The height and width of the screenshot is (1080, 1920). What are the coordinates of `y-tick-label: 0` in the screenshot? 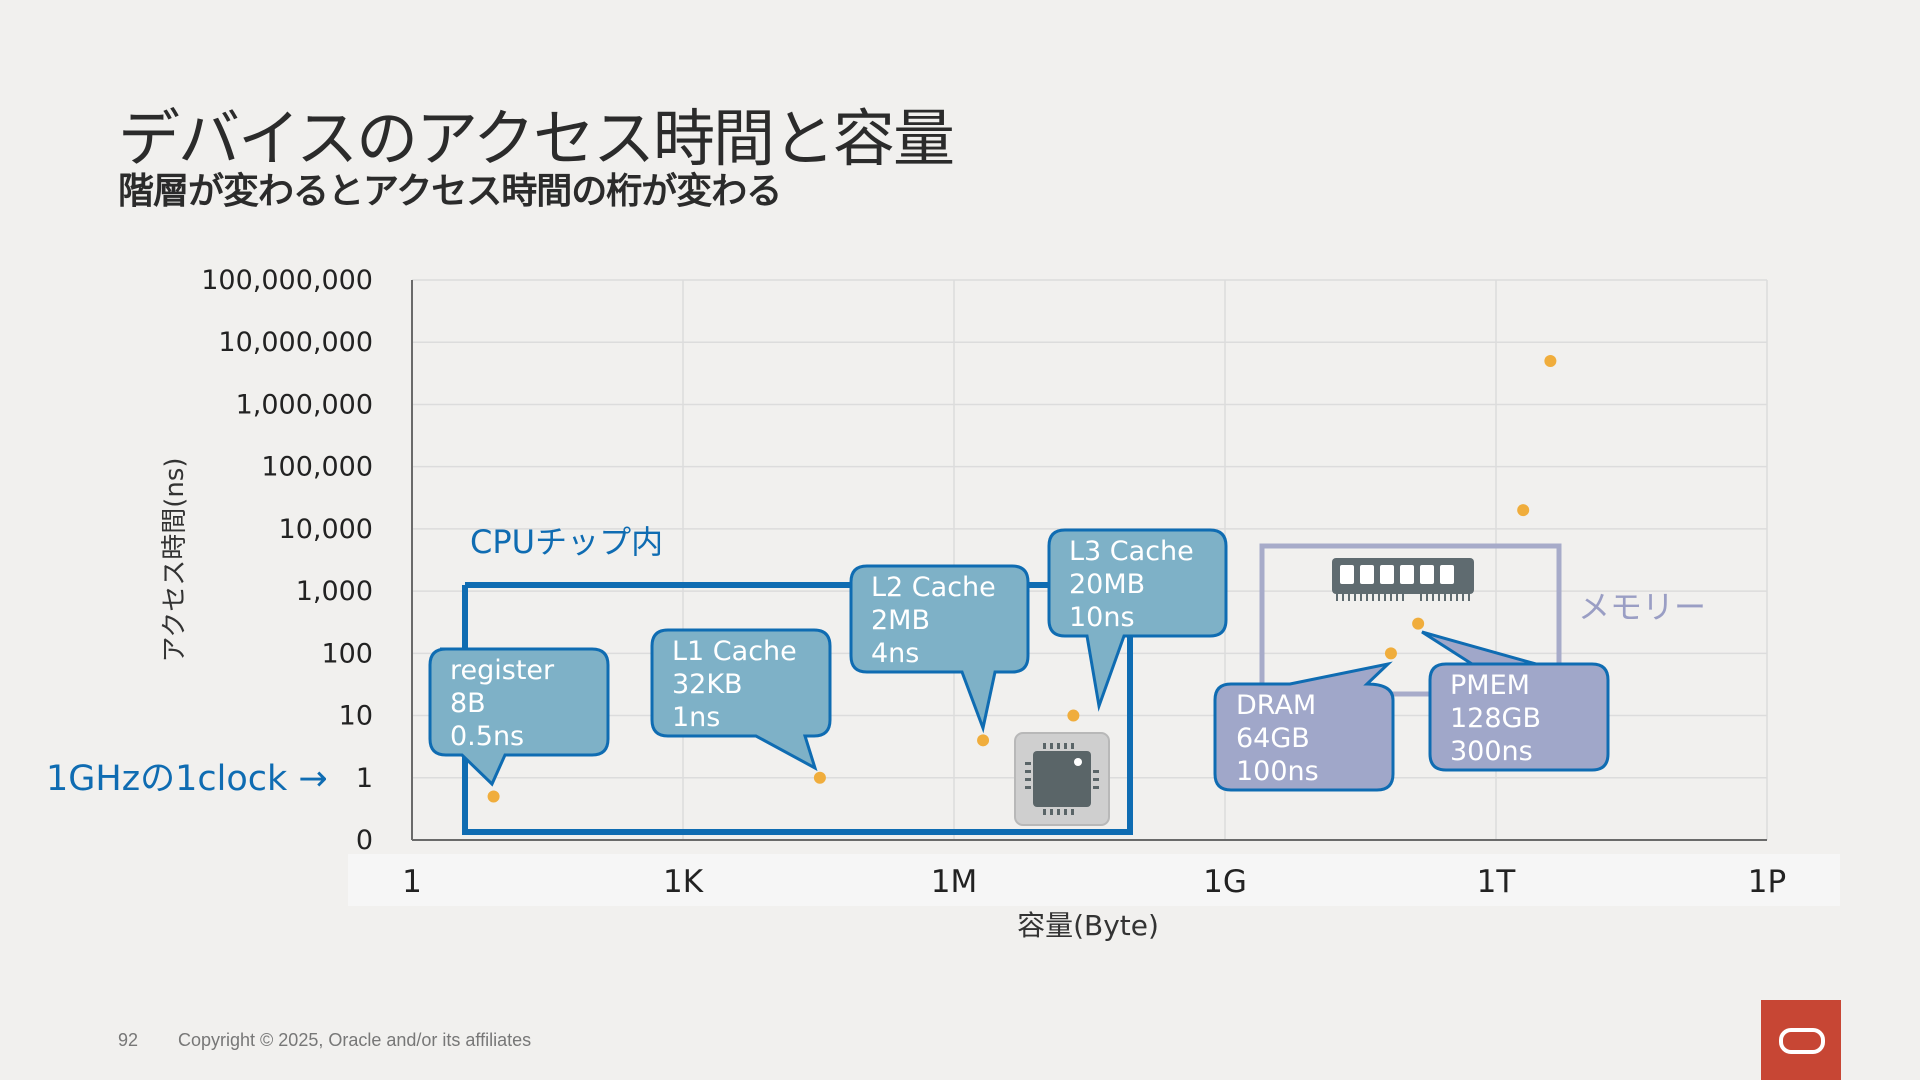 It's located at (364, 840).